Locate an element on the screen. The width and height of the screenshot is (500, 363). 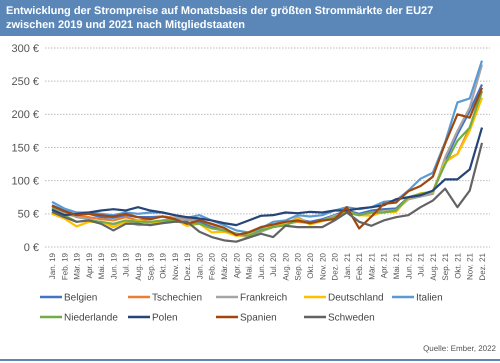
x-tick-label: Dez. 19 is located at coordinates (187, 266).